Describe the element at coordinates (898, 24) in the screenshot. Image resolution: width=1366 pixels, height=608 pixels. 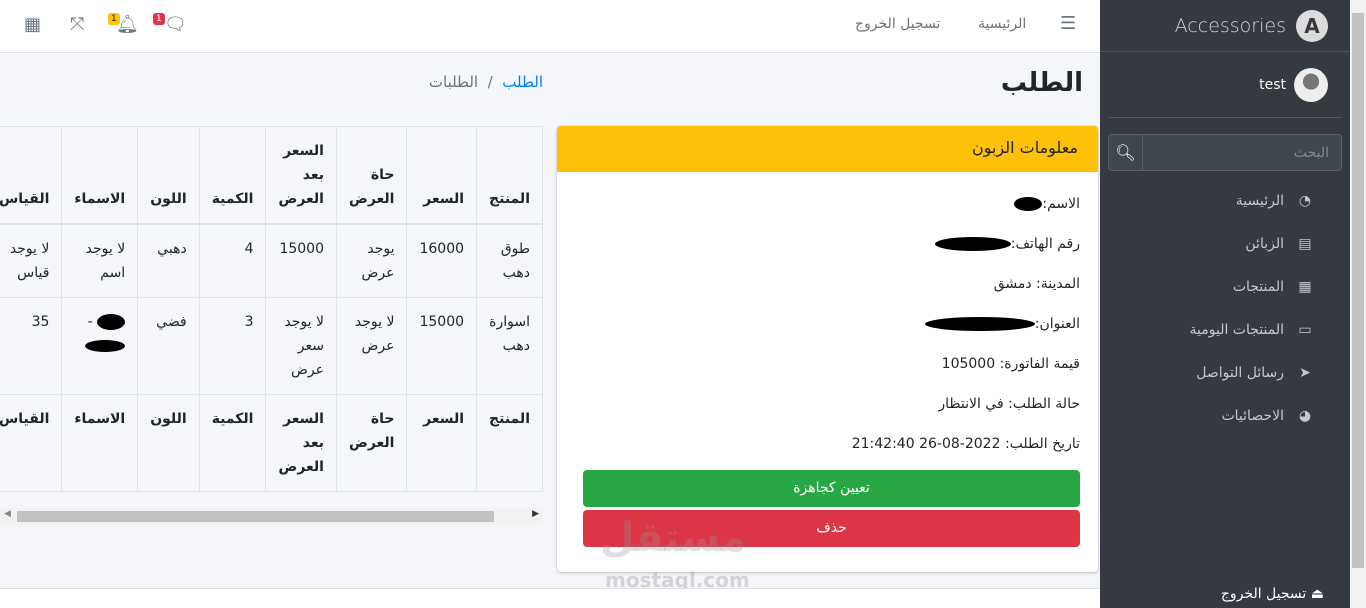
I see `nav-logout: تسجيل الخروج` at that location.